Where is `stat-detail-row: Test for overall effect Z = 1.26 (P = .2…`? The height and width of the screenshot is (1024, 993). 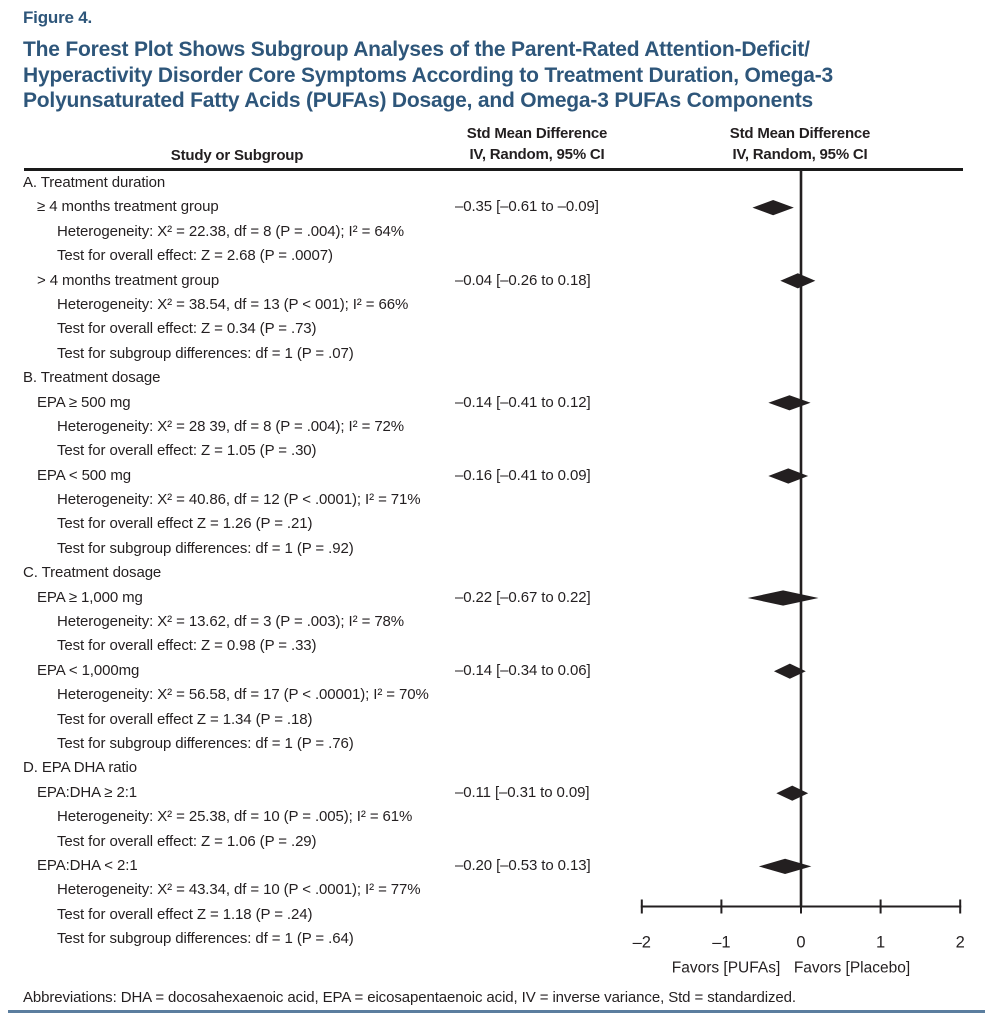
stat-detail-row: Test for overall effect Z = 1.26 (P = .2… is located at coordinates (316, 524).